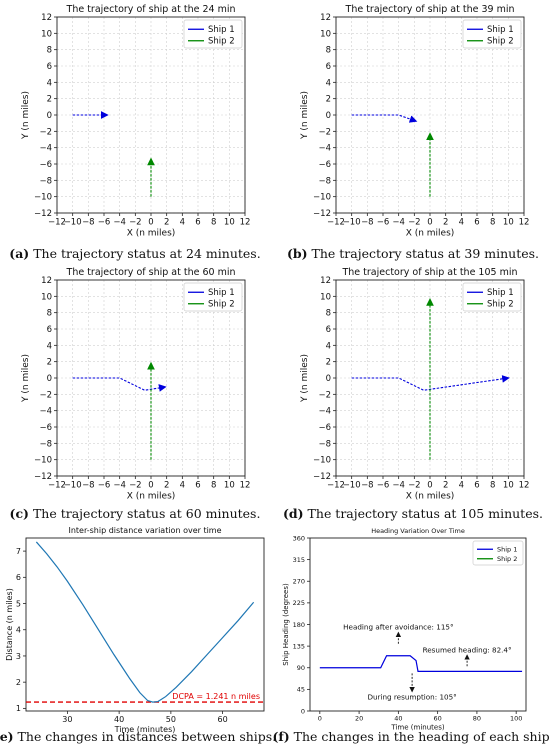 The width and height of the screenshot is (550, 750). I want to click on caption-b: (b) The trajectory status at 39 minutes., so click(413, 253).